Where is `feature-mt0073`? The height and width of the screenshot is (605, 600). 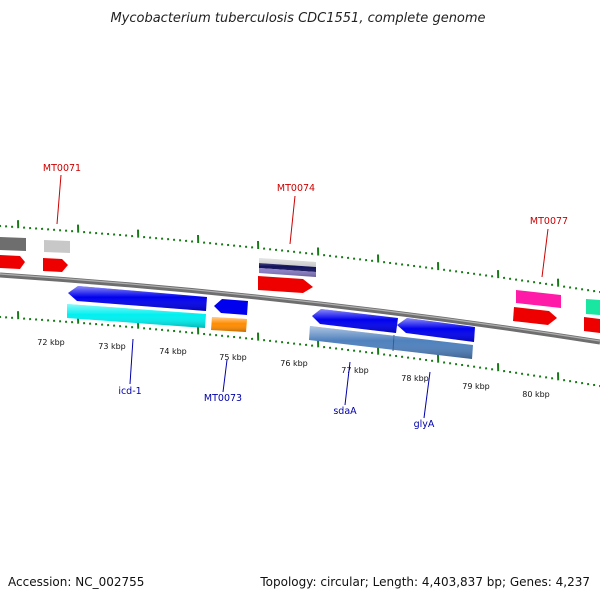 feature-mt0073 is located at coordinates (231, 307).